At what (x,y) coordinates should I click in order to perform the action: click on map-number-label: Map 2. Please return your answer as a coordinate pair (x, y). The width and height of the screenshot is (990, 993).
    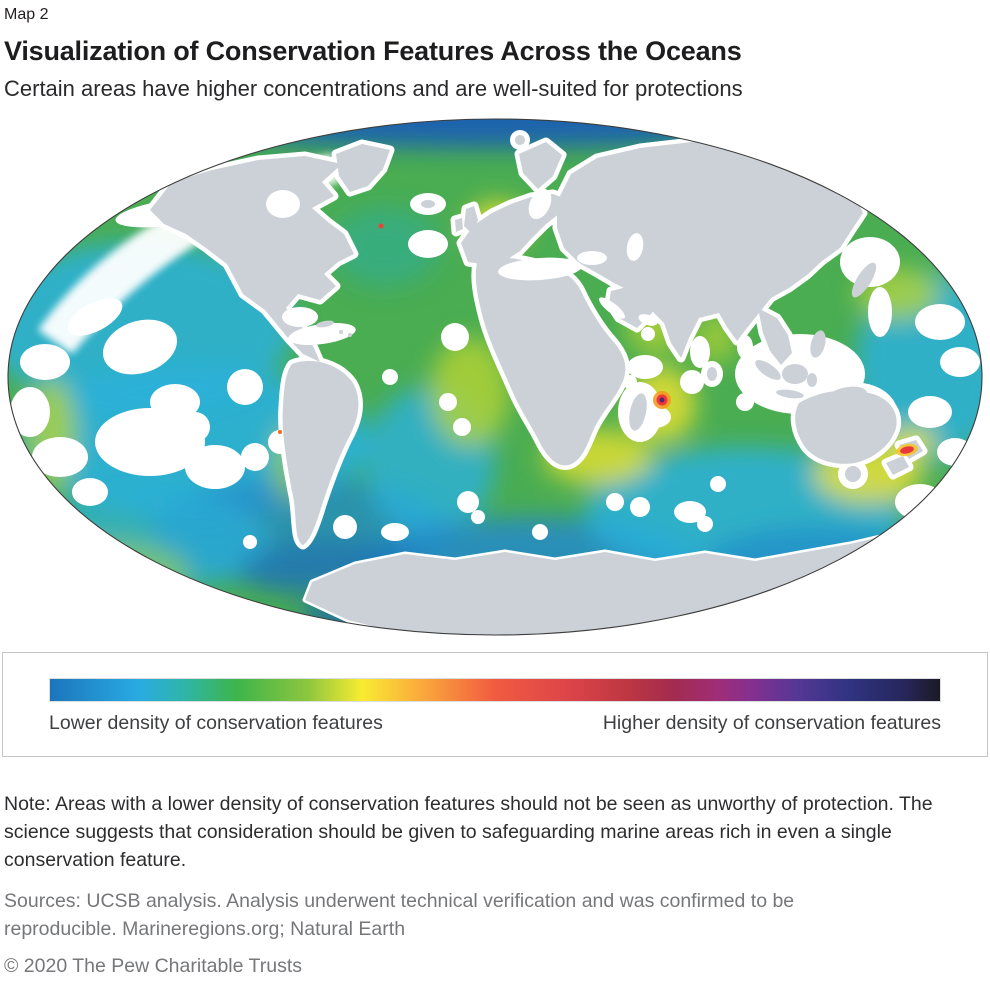
    Looking at the image, I should click on (26, 14).